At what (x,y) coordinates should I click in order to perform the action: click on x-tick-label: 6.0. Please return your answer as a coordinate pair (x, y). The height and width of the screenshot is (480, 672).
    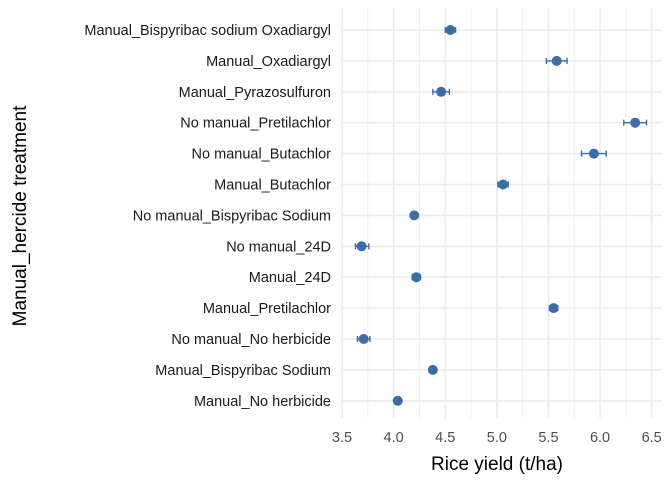
    Looking at the image, I should click on (600, 438).